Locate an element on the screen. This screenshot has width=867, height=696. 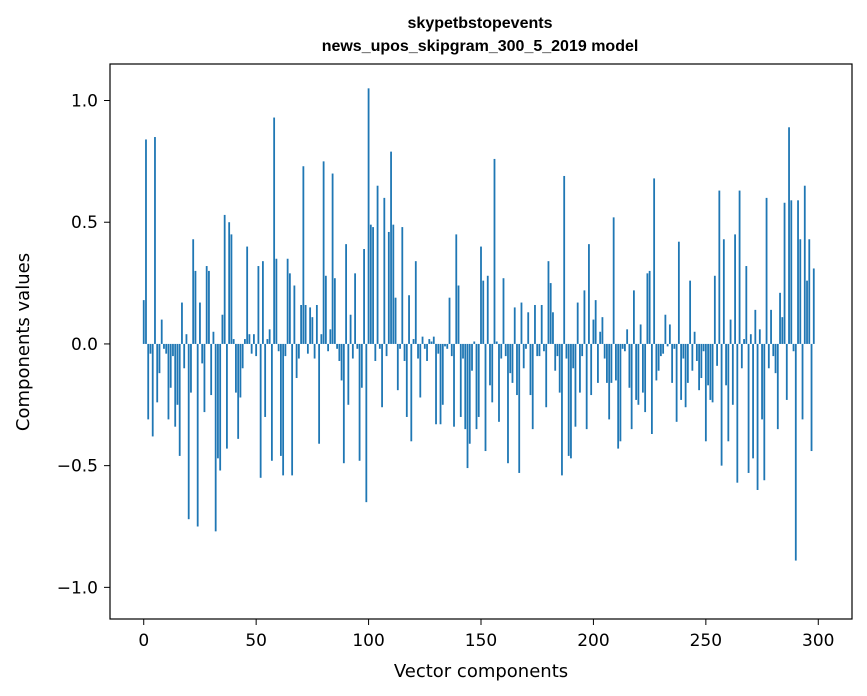
x-tick-label: 0 is located at coordinates (143, 641).